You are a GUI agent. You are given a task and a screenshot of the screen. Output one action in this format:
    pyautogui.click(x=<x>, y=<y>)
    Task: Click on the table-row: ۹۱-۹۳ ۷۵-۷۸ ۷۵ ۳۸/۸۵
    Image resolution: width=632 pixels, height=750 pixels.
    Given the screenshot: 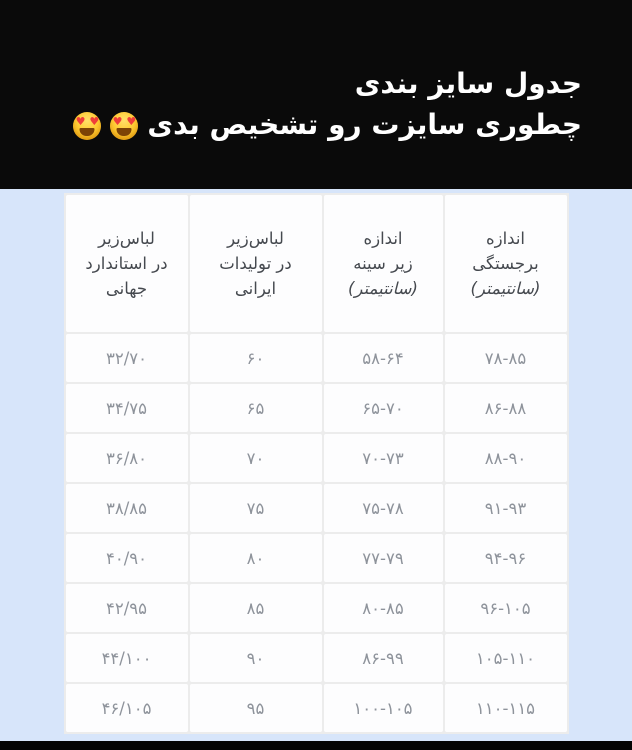 What is the action you would take?
    pyautogui.click(x=316, y=508)
    